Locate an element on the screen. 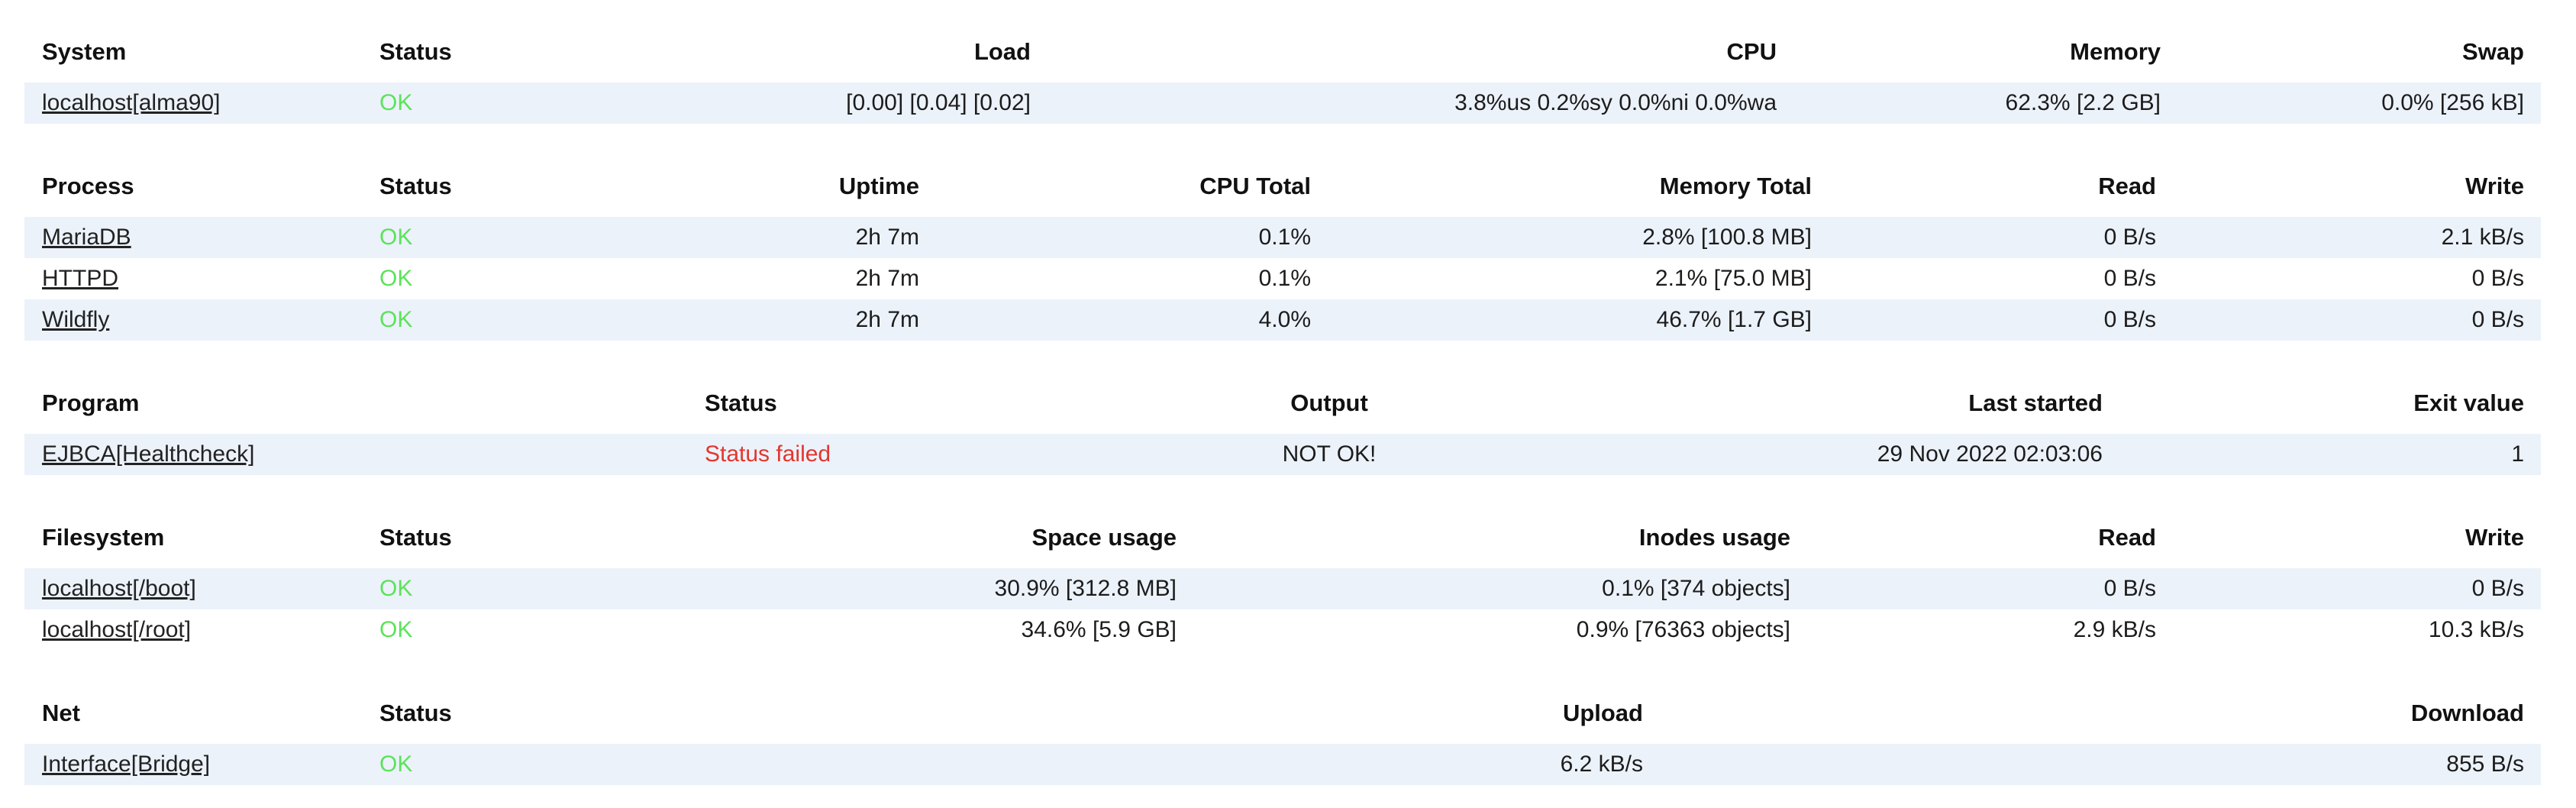 This screenshot has width=2576, height=808. cpu-value: 3.8%us 0.2%sy 0.0%ni 0.0%wa is located at coordinates (1420, 103).